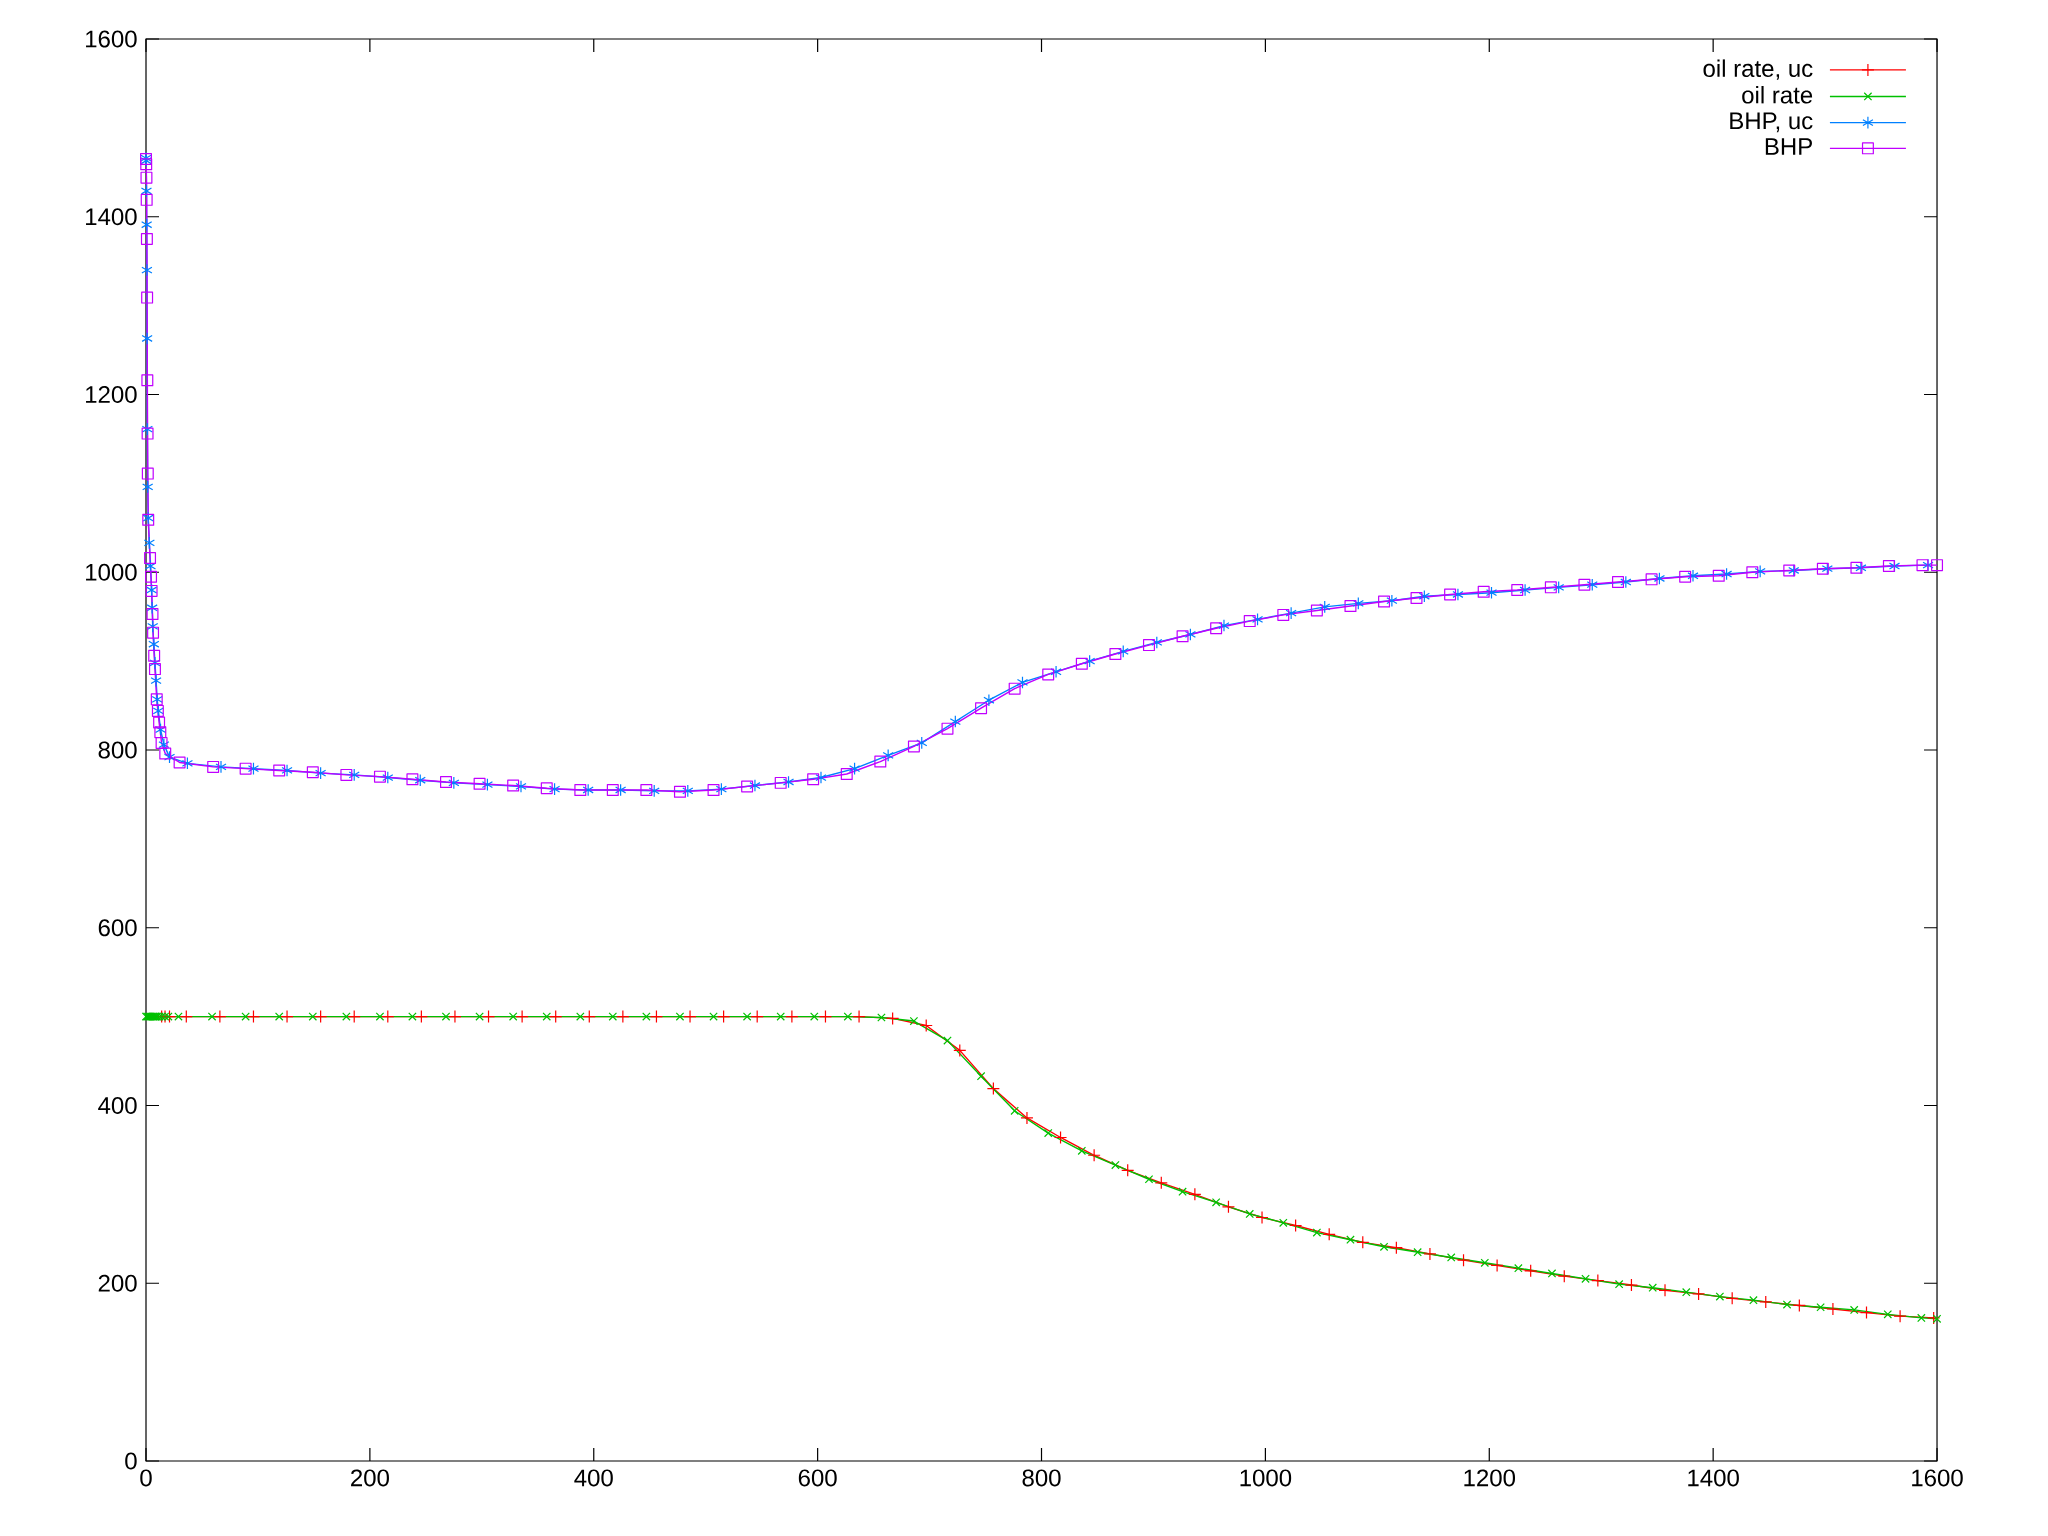  I want to click on y-tick-label: 0, so click(131, 1461).